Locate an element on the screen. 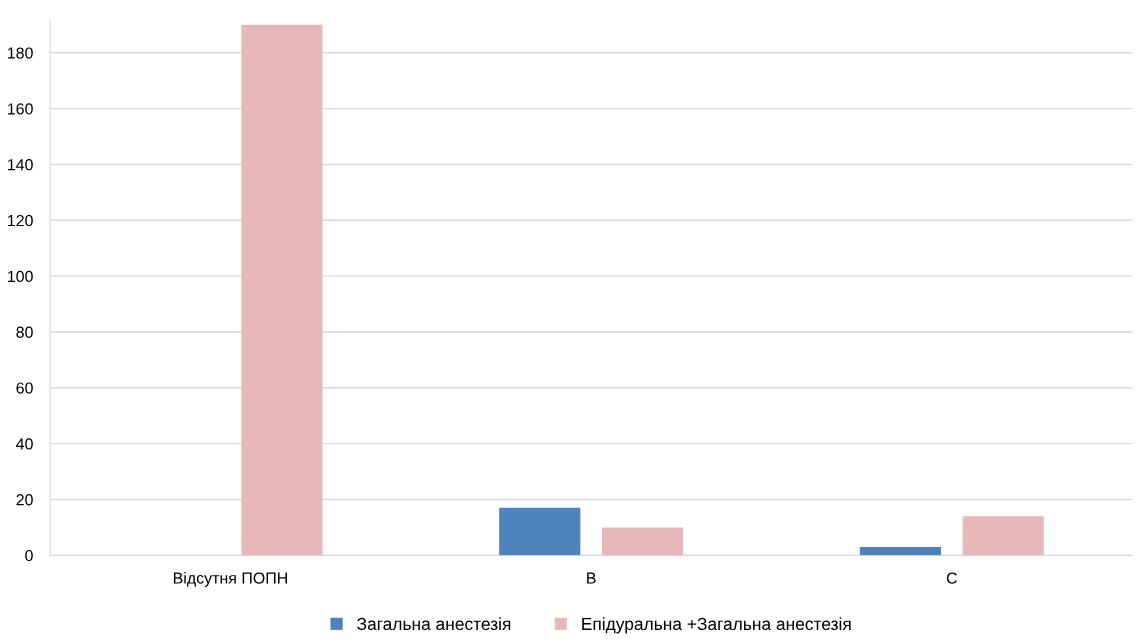  y-tick-label: 180 is located at coordinates (20, 53).